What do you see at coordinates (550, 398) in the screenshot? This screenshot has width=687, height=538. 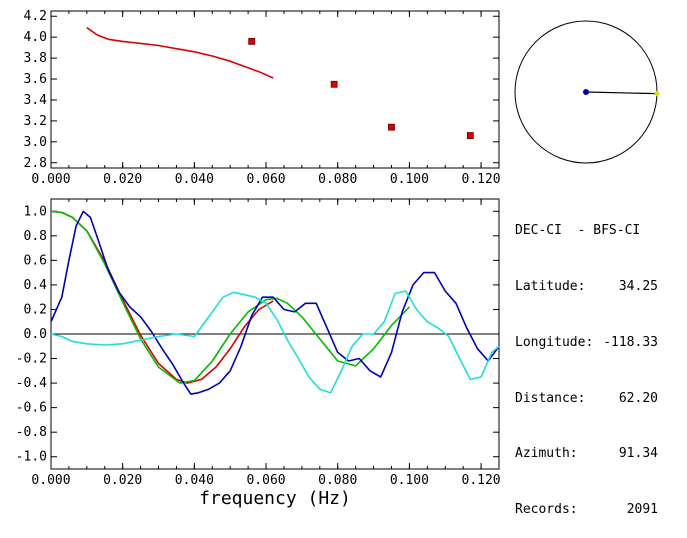 I see `info-label: Distance:` at bounding box center [550, 398].